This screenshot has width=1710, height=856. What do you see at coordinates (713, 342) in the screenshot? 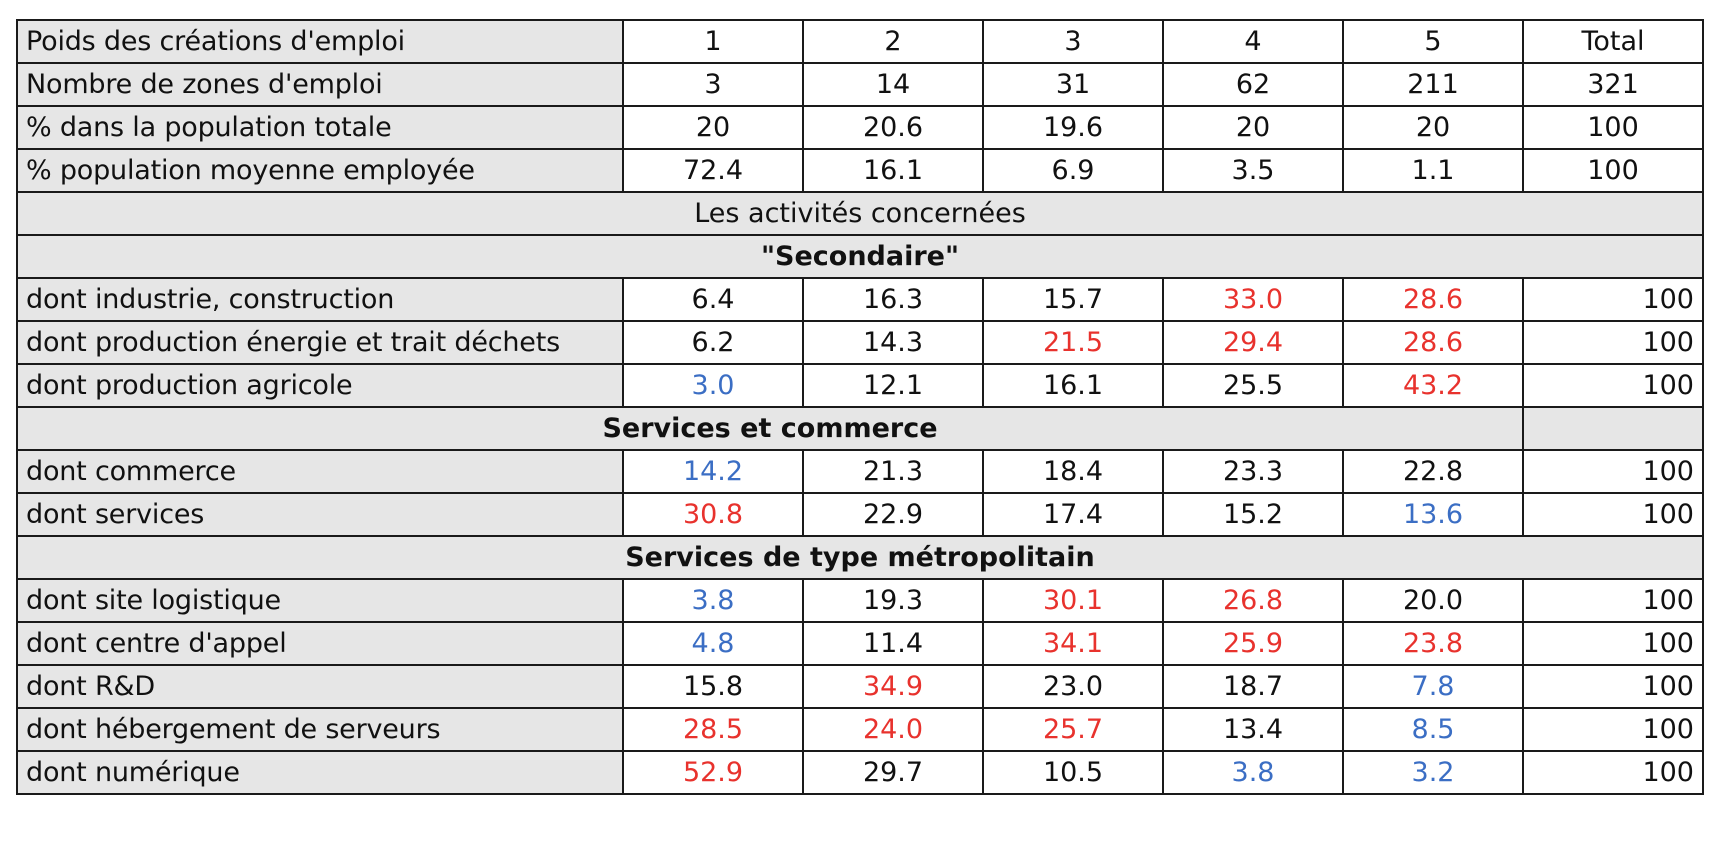
I see `cell-value: 6.2` at bounding box center [713, 342].